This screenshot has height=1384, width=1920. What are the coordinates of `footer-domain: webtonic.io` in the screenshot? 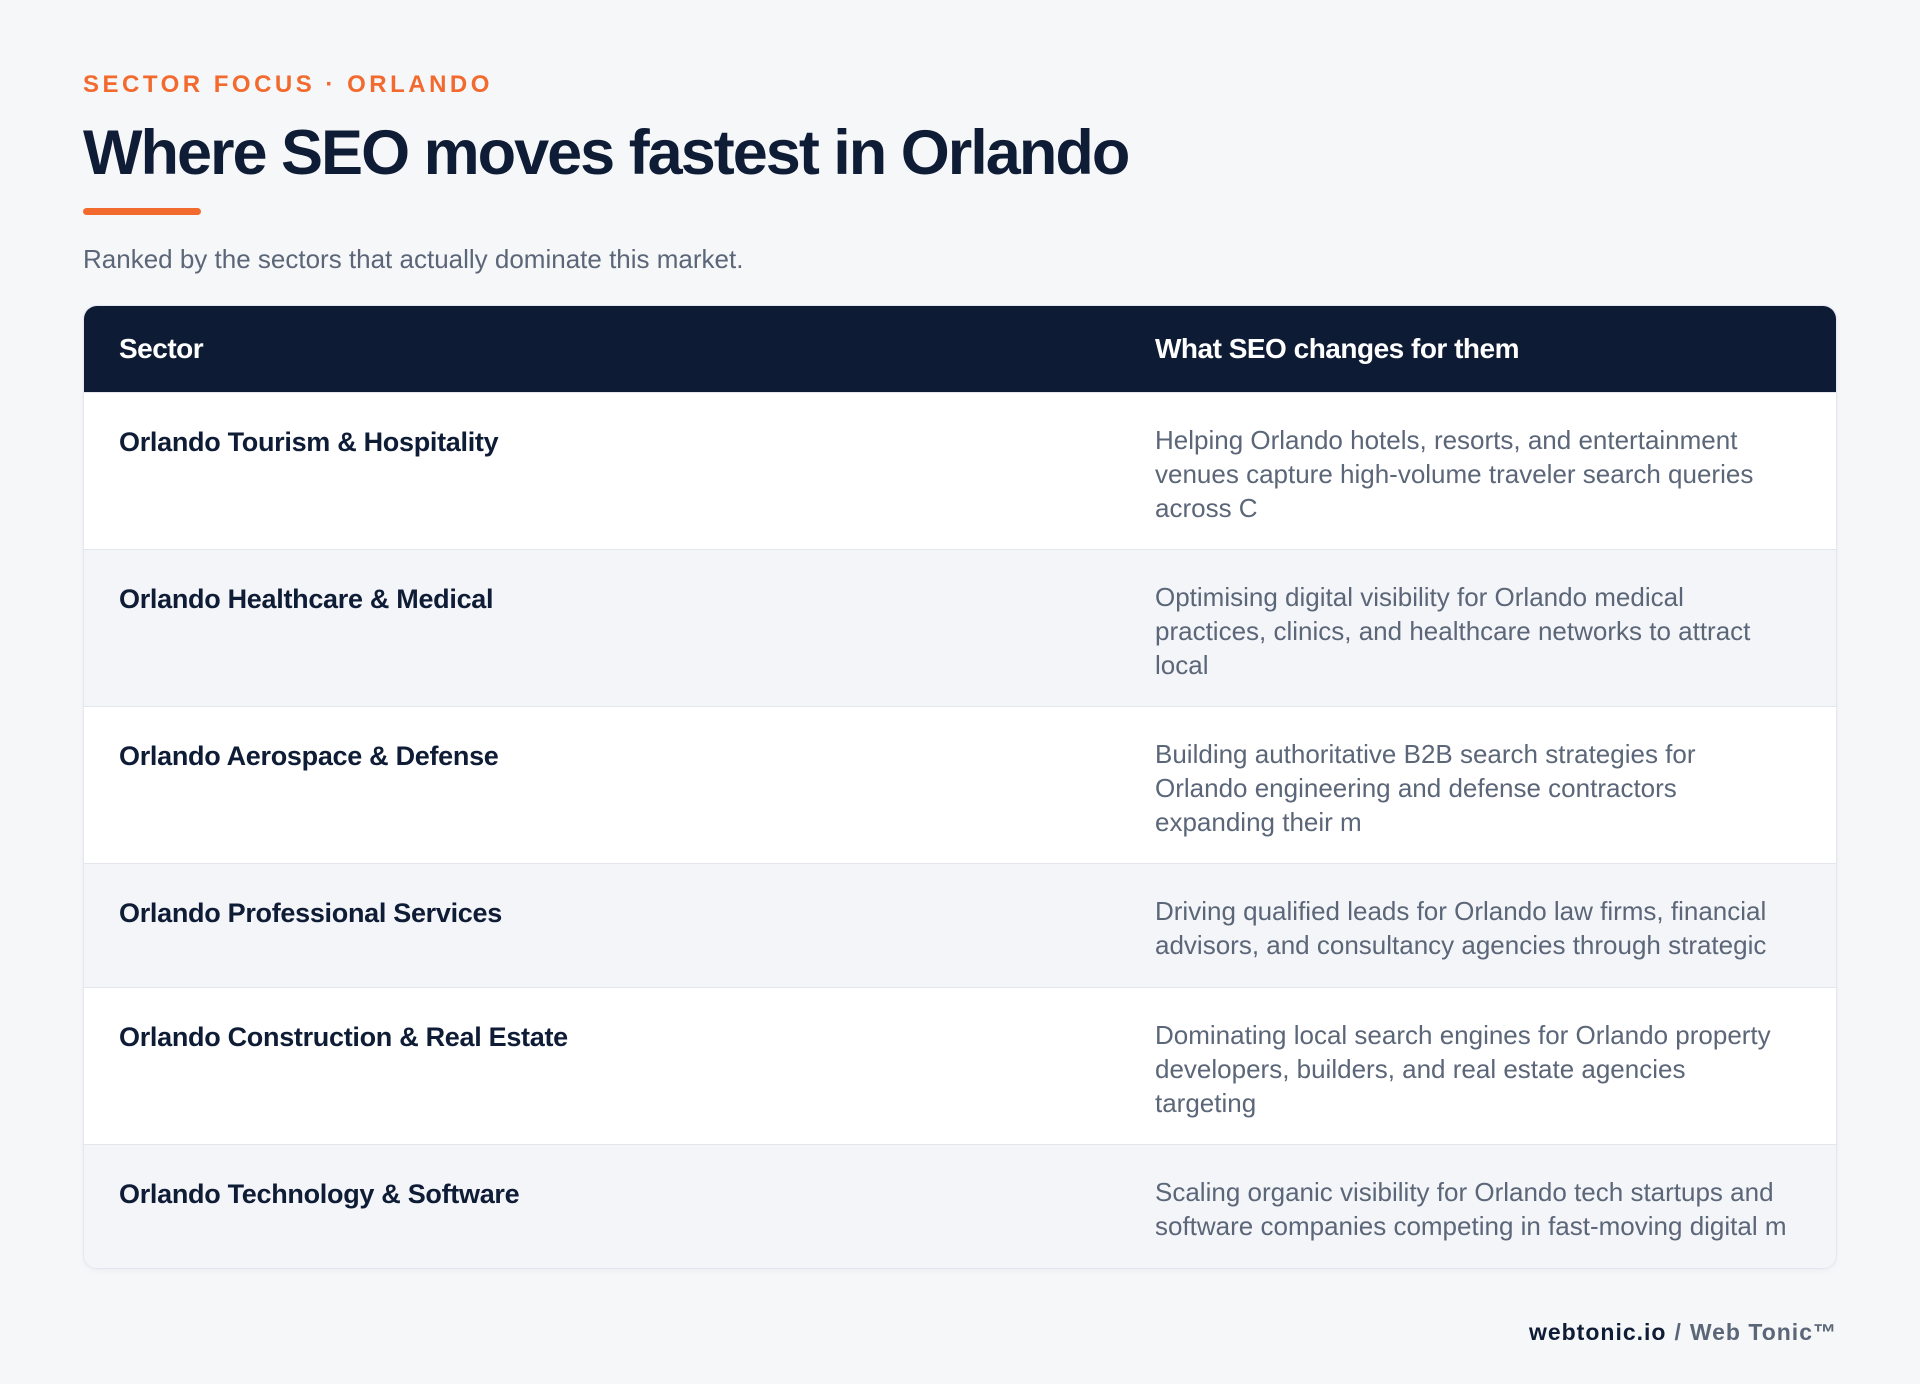 It's located at (1597, 1332).